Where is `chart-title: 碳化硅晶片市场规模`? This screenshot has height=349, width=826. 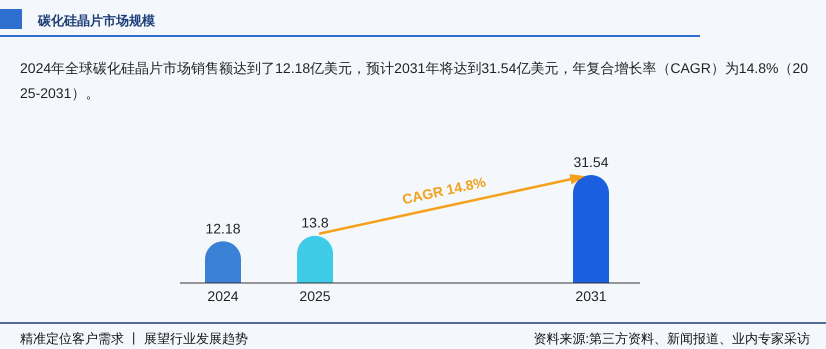
chart-title: 碳化硅晶片市场规模 is located at coordinates (96, 20).